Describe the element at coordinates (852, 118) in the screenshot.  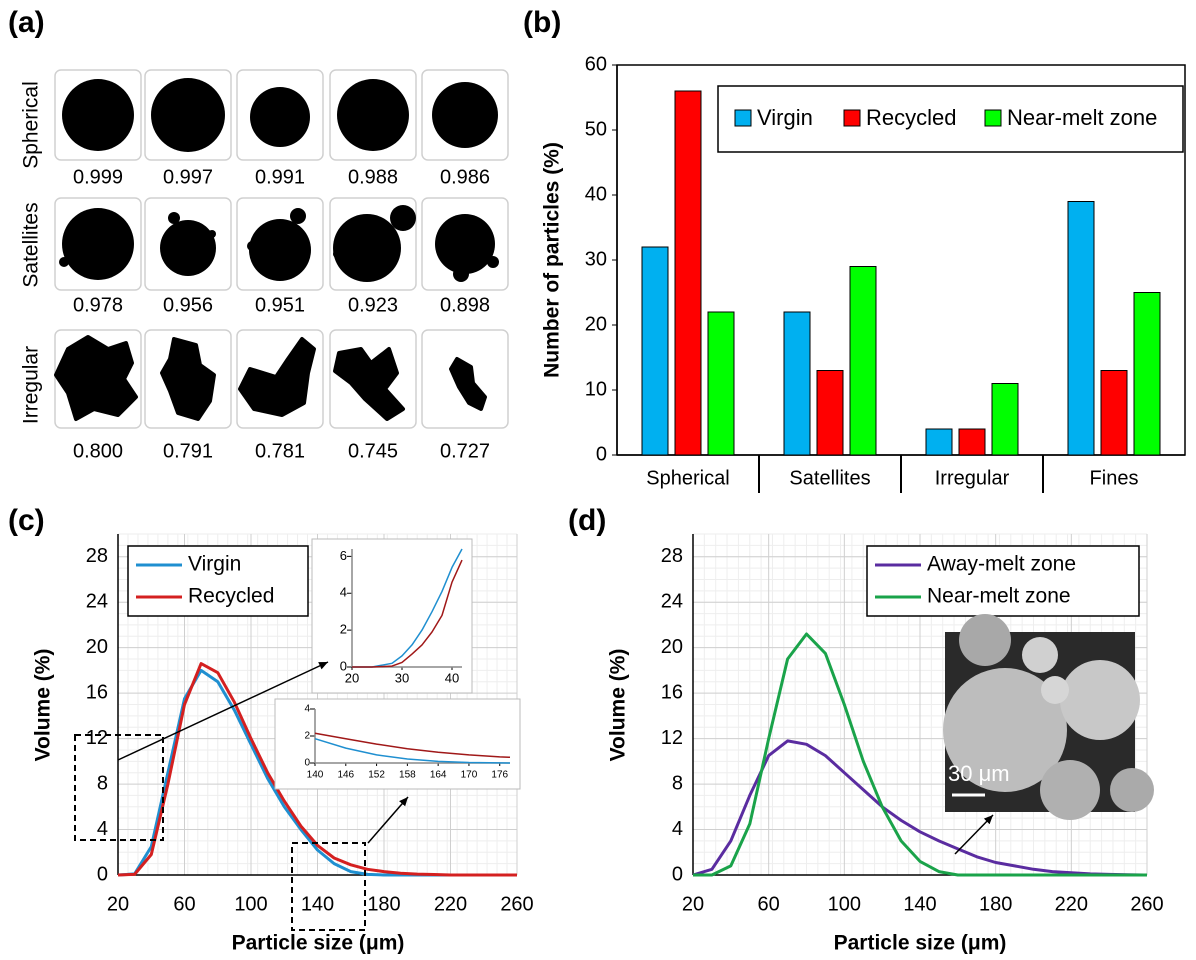
I see `legend-swatch` at that location.